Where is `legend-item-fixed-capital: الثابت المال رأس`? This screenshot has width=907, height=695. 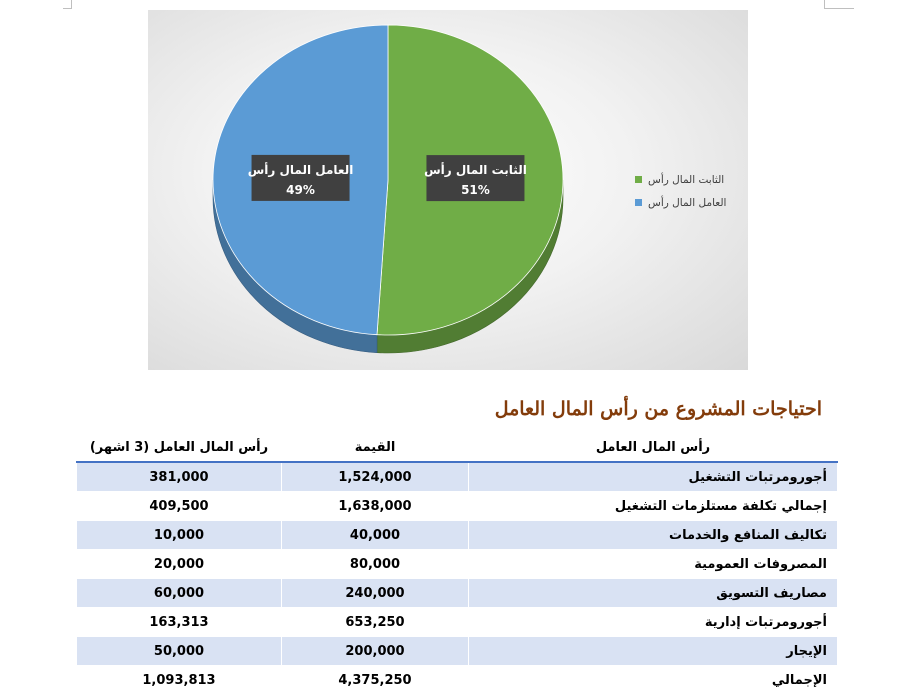
legend-item-fixed-capital: الثابت المال رأس is located at coordinates (687, 179).